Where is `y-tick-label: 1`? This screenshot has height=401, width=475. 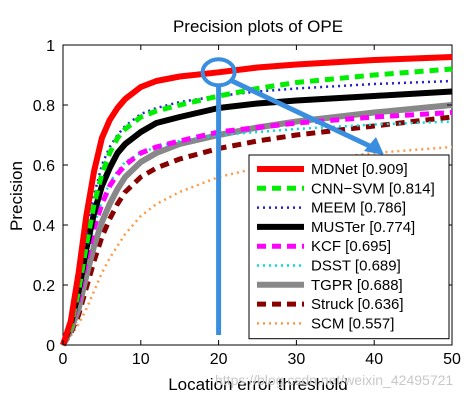 y-tick-label: 1 is located at coordinates (50, 46).